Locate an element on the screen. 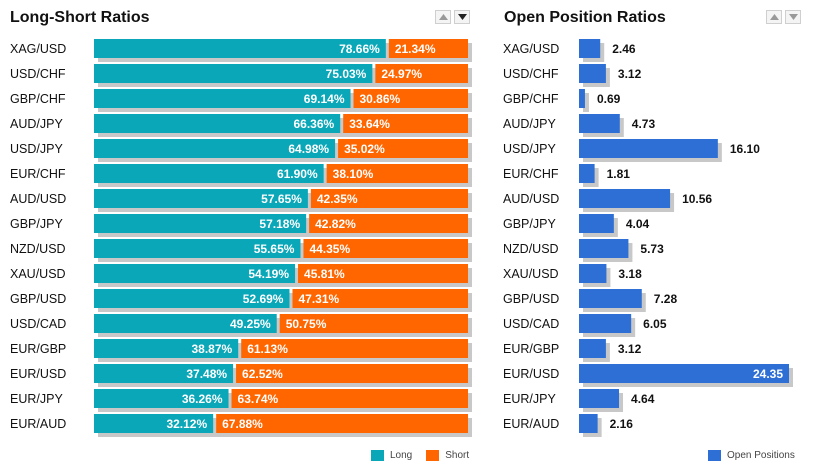 The image size is (820, 473). short-value-label: 61.13% is located at coordinates (267, 349).